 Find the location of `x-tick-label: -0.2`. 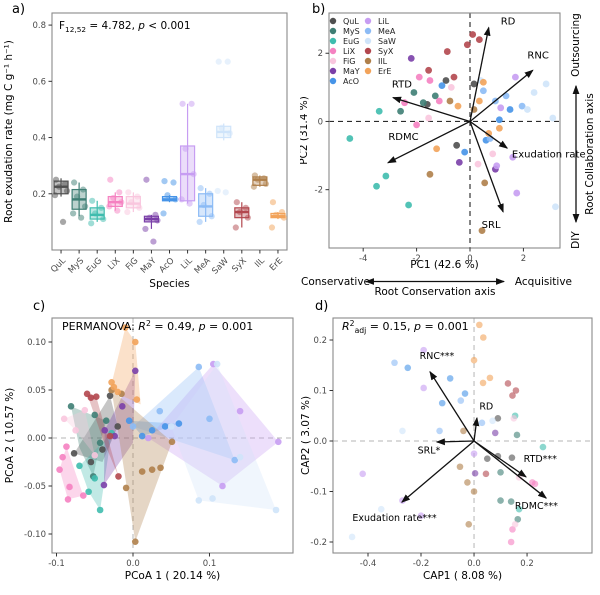

x-tick-label: -0.2 is located at coordinates (421, 564).